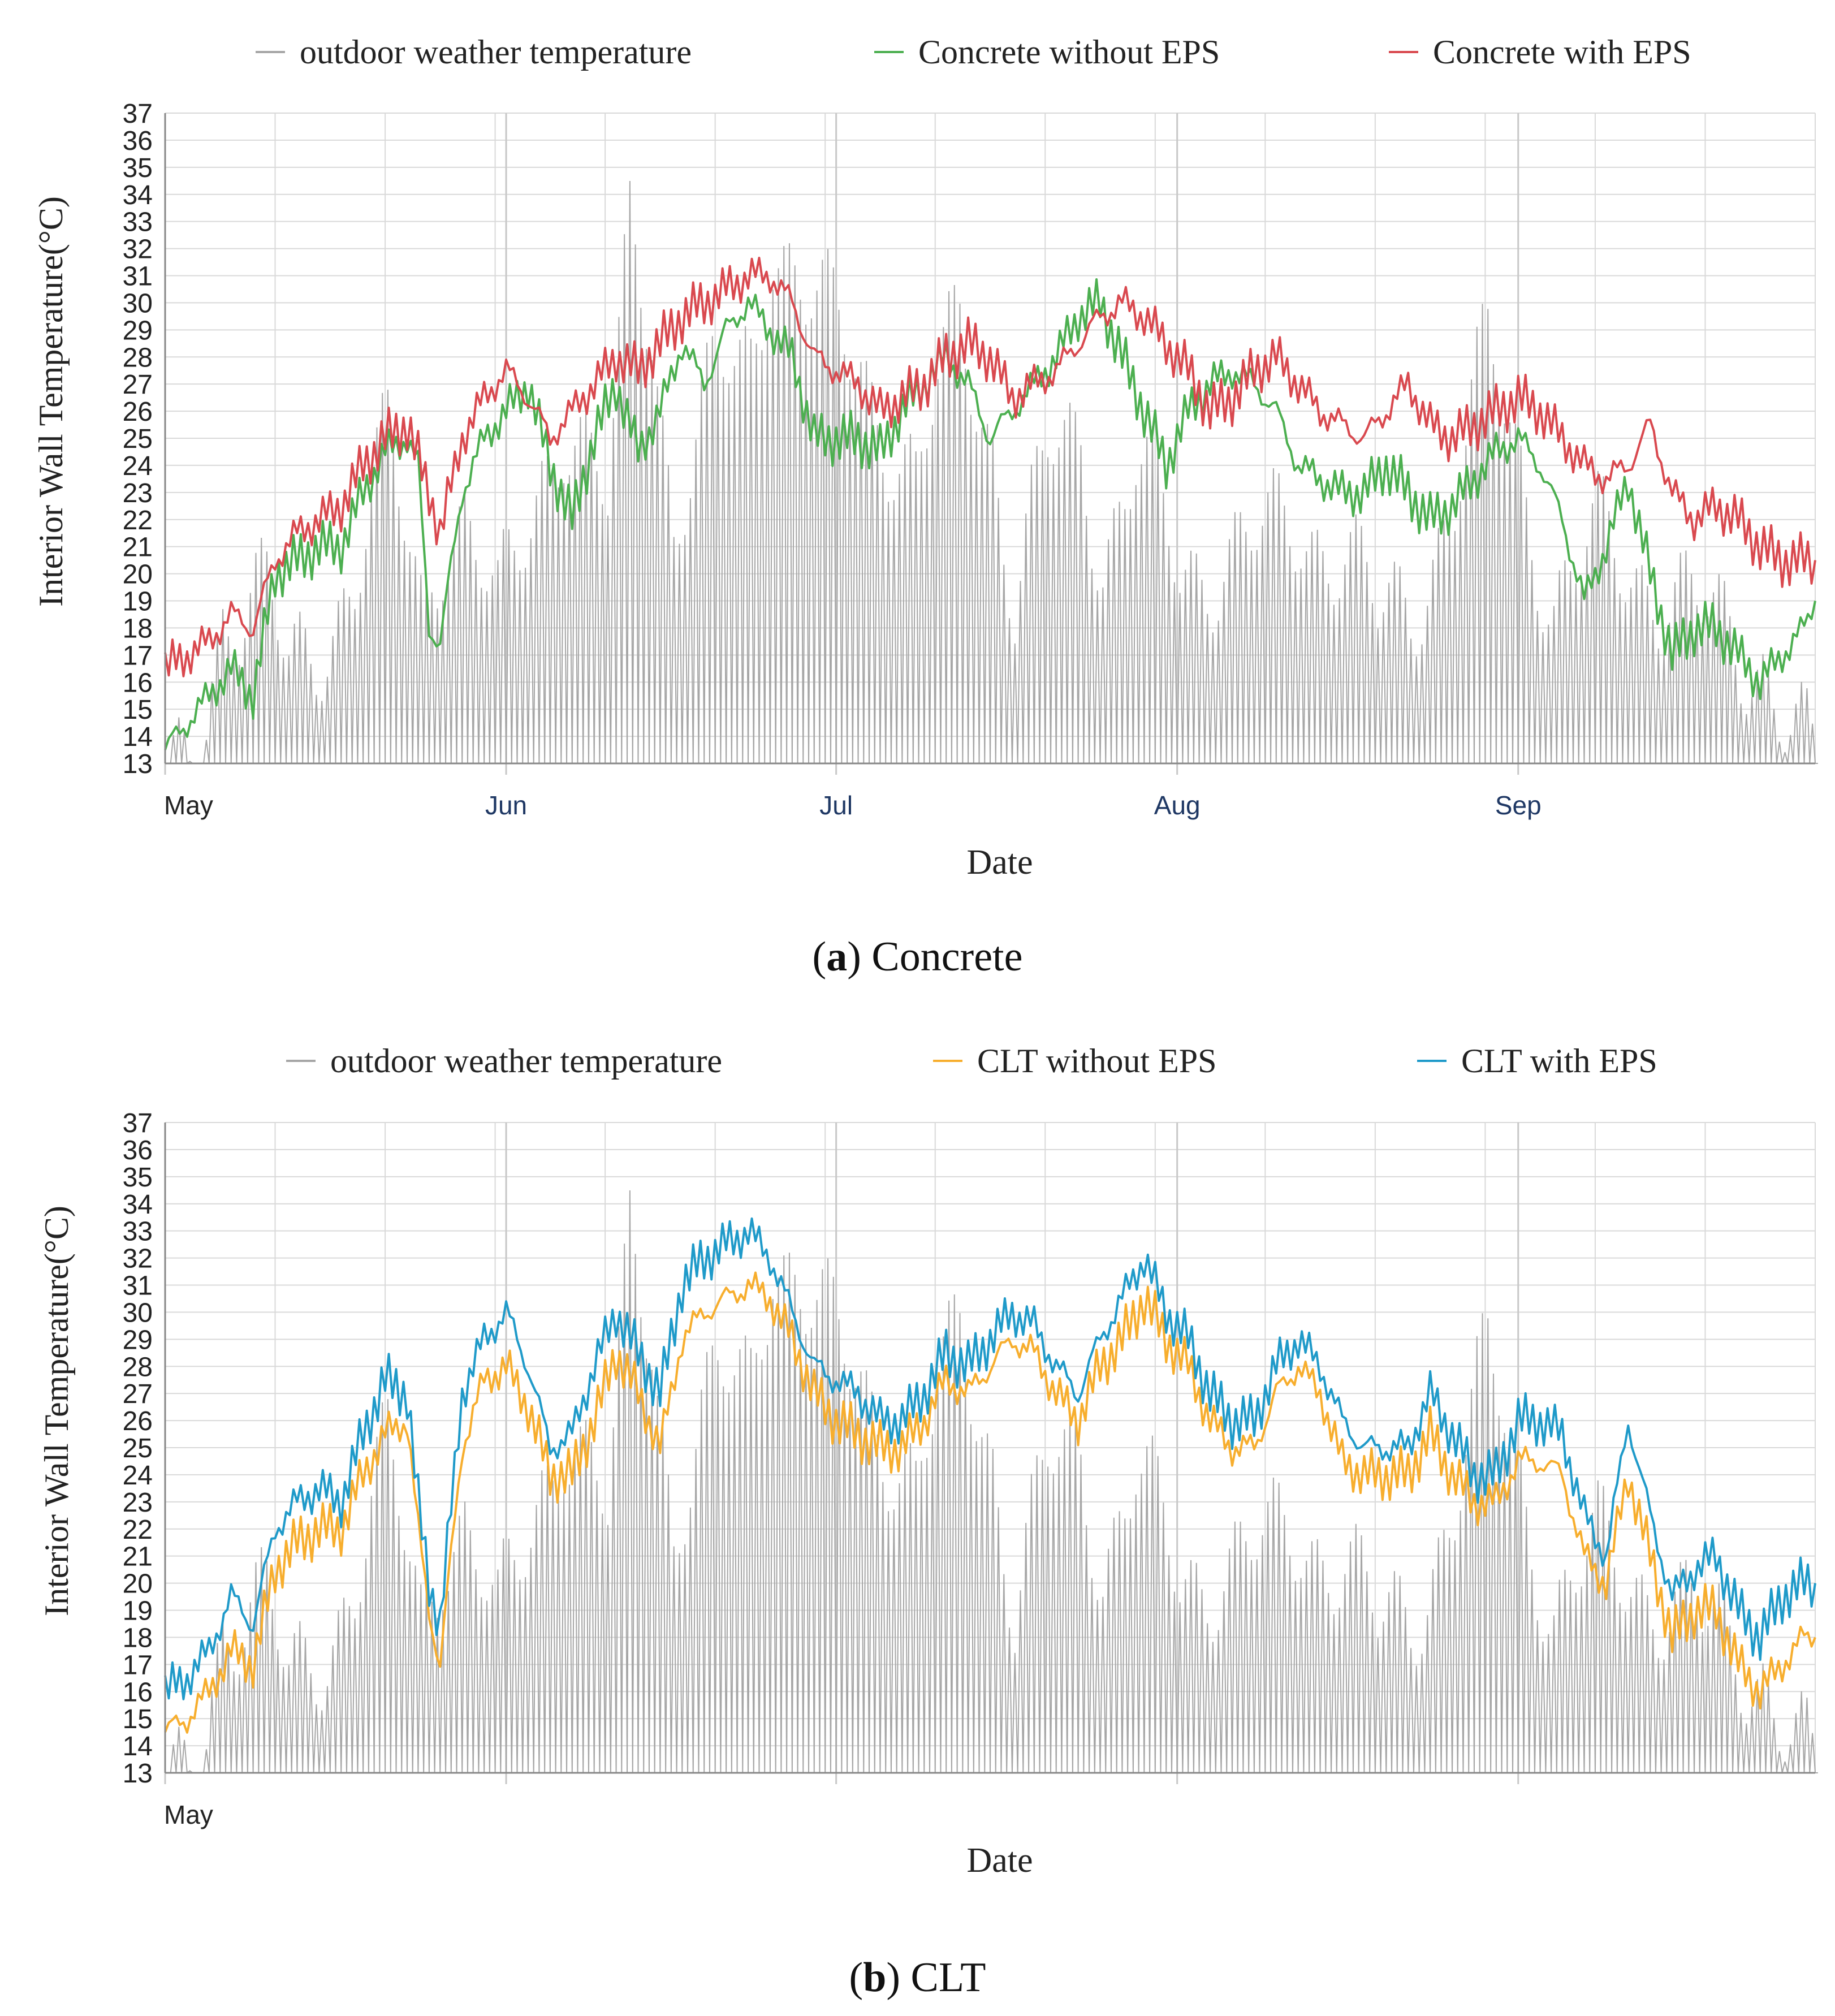  I want to click on legend-swatch-outdoor-b, so click(301, 1061).